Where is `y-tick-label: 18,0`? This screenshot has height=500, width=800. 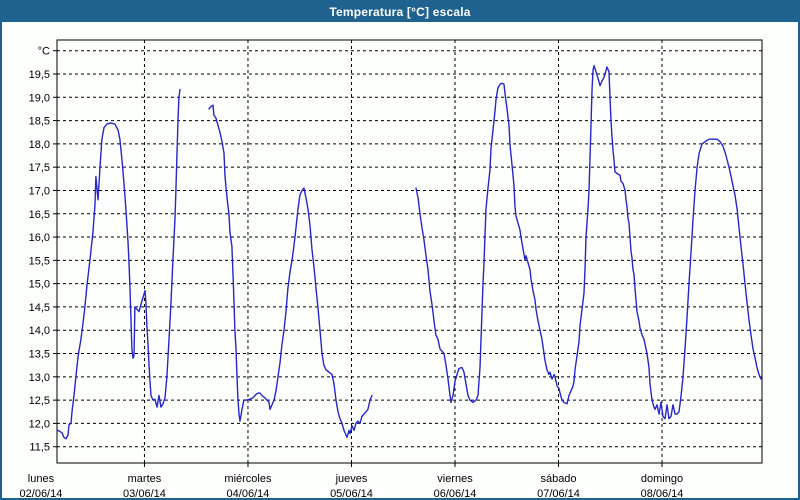
y-tick-label: 18,0 is located at coordinates (39, 145).